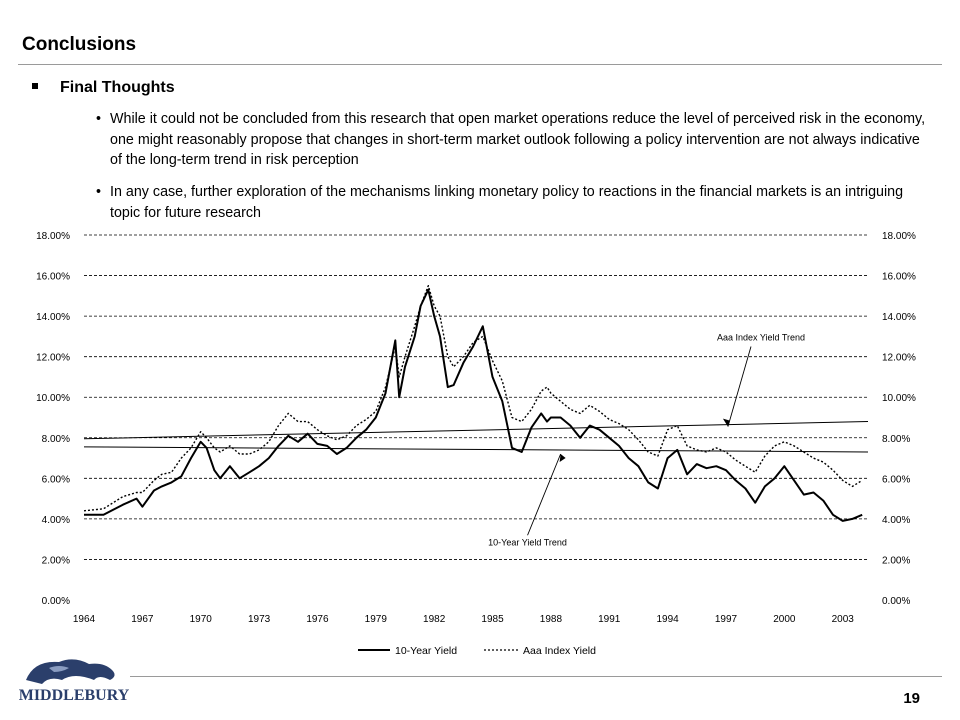 The height and width of the screenshot is (720, 960). I want to click on x-tick-label: 1985, so click(492, 619).